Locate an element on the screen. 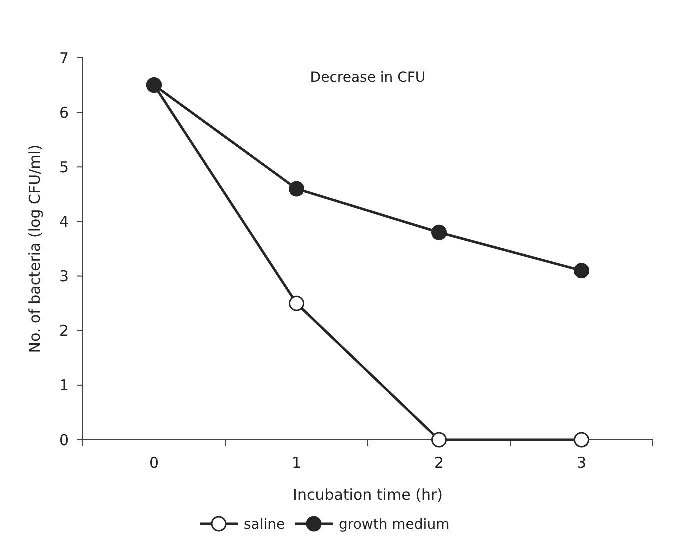  y-tick-label: 3 is located at coordinates (64, 277).